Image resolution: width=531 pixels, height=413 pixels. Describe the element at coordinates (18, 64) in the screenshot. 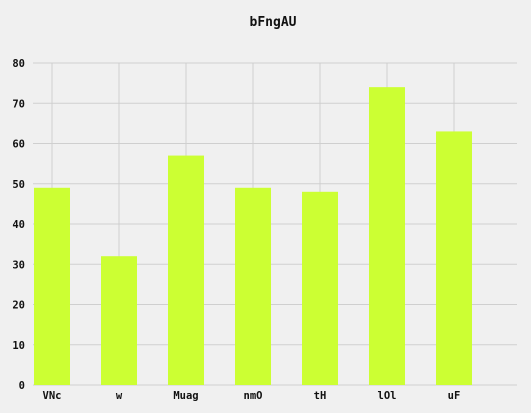

I see `y-tick-label: 80` at that location.